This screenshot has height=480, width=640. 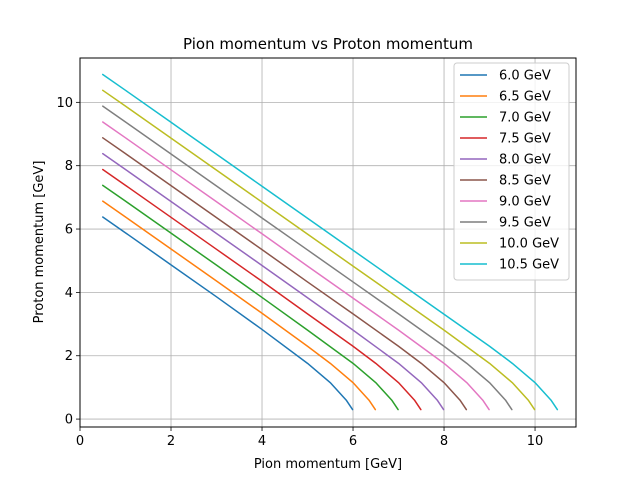 What do you see at coordinates (444, 441) in the screenshot?
I see `x-tick-label: 8` at bounding box center [444, 441].